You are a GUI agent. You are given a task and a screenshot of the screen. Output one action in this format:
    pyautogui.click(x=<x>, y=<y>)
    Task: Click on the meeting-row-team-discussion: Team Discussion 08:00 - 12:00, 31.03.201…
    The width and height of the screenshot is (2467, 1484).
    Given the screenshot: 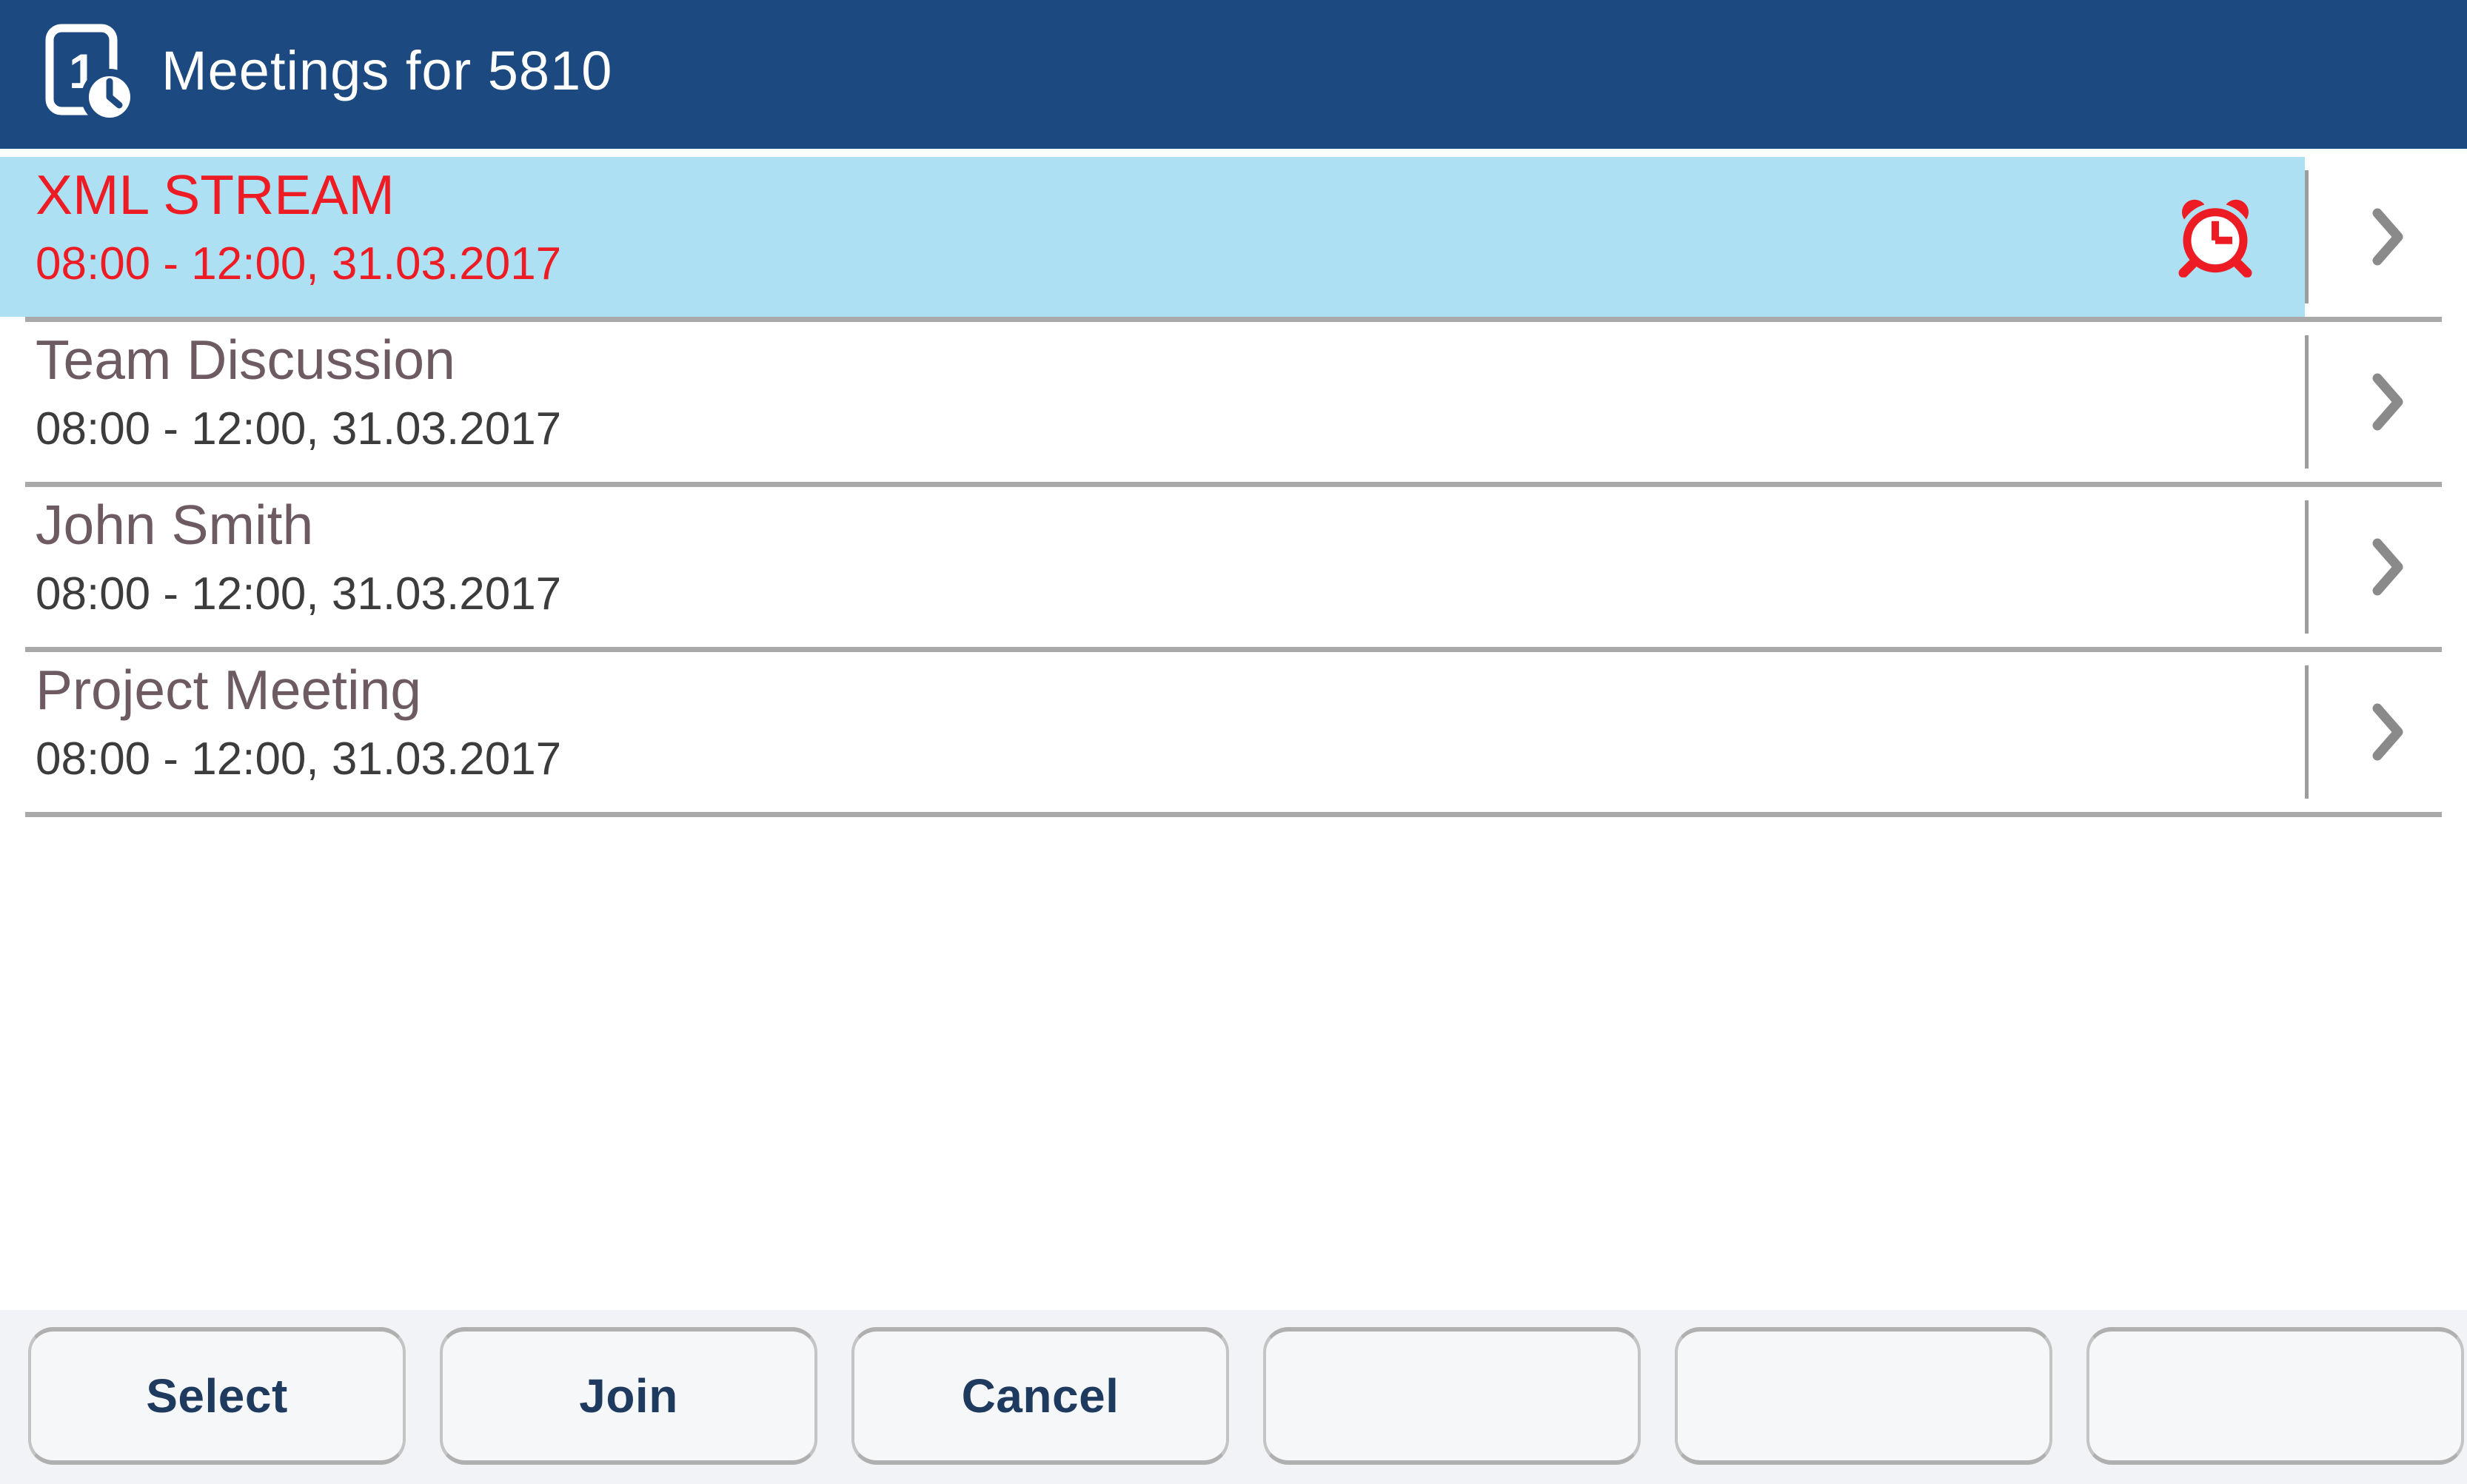 What is the action you would take?
    pyautogui.click(x=1233, y=402)
    